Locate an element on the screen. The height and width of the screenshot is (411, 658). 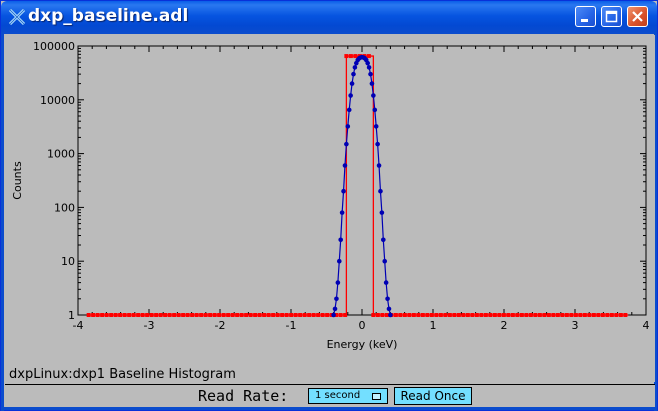
x-tick-label: 3 is located at coordinates (575, 325).